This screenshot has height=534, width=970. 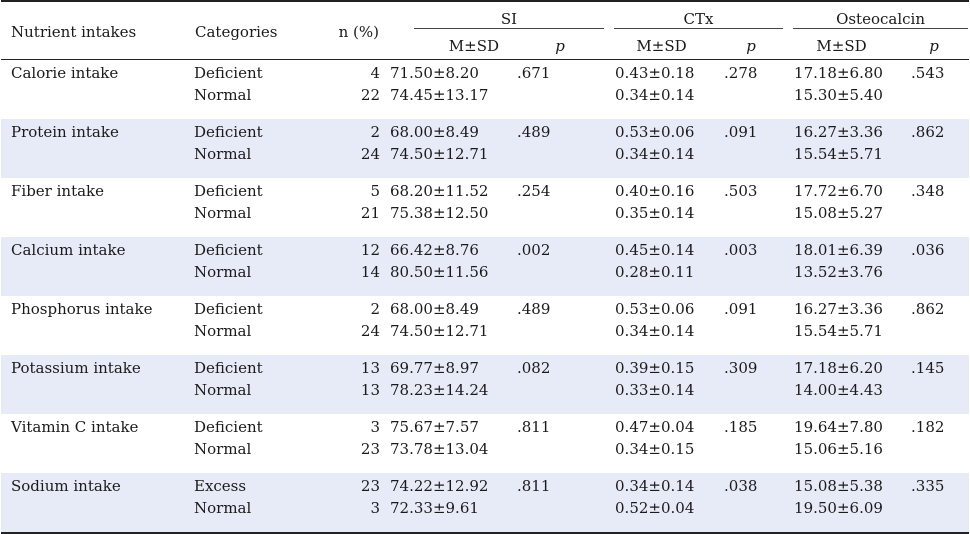 What do you see at coordinates (741, 427) in the screenshot?
I see `ctx-p-value: .185` at bounding box center [741, 427].